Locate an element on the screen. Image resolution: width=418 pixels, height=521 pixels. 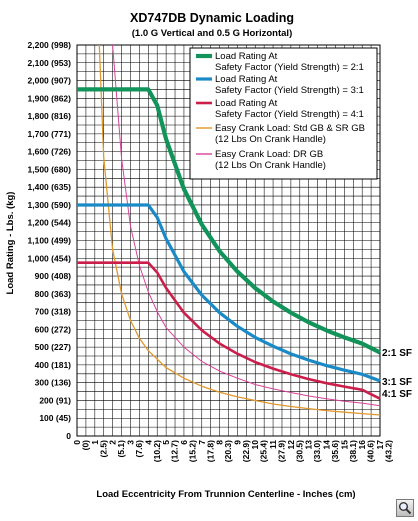
x-tick-label: 13 is located at coordinates (309, 445).